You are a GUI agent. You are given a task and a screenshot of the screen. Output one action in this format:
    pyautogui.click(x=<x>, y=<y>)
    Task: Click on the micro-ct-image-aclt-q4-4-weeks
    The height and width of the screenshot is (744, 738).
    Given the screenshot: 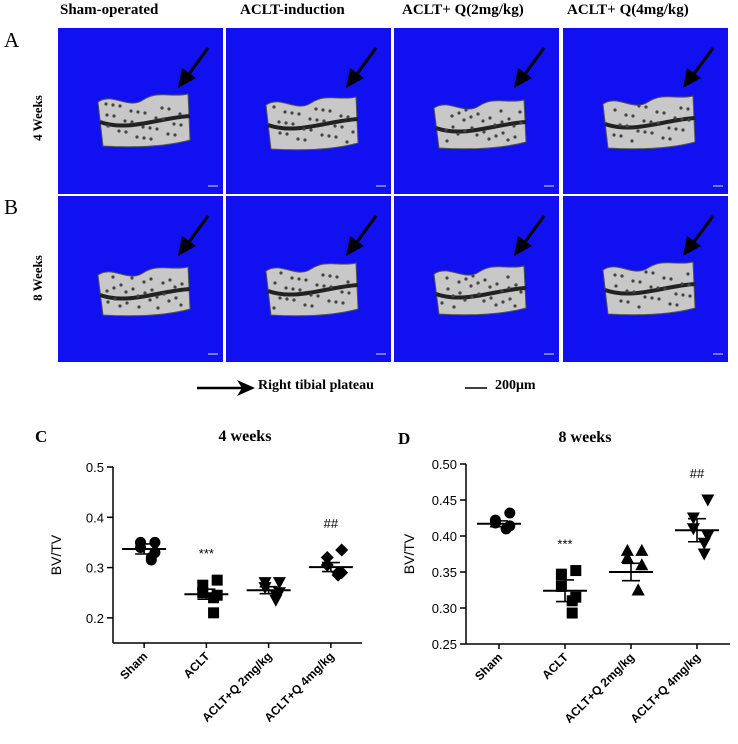 What is the action you would take?
    pyautogui.click(x=645, y=111)
    